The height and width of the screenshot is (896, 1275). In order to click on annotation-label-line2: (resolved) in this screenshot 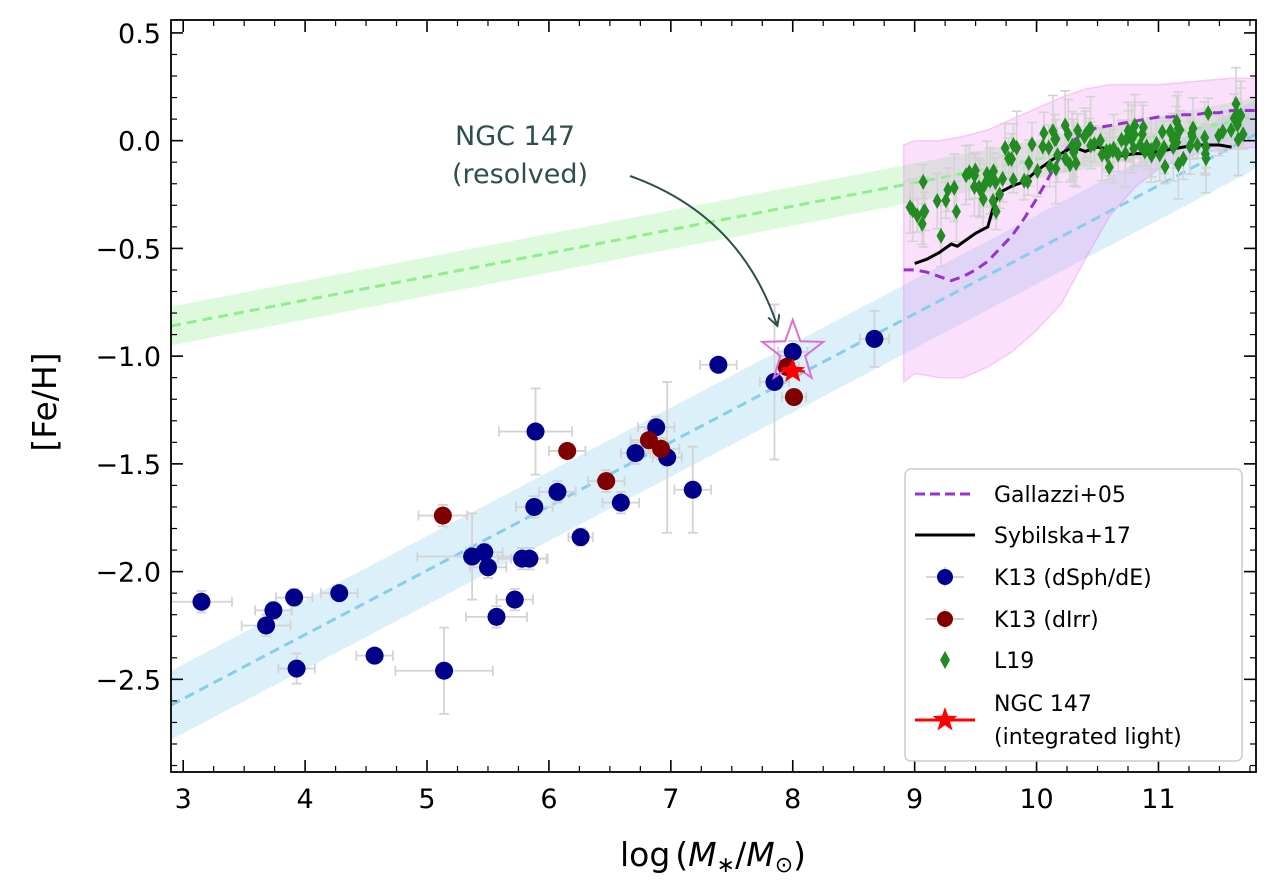, I will do `click(520, 174)`.